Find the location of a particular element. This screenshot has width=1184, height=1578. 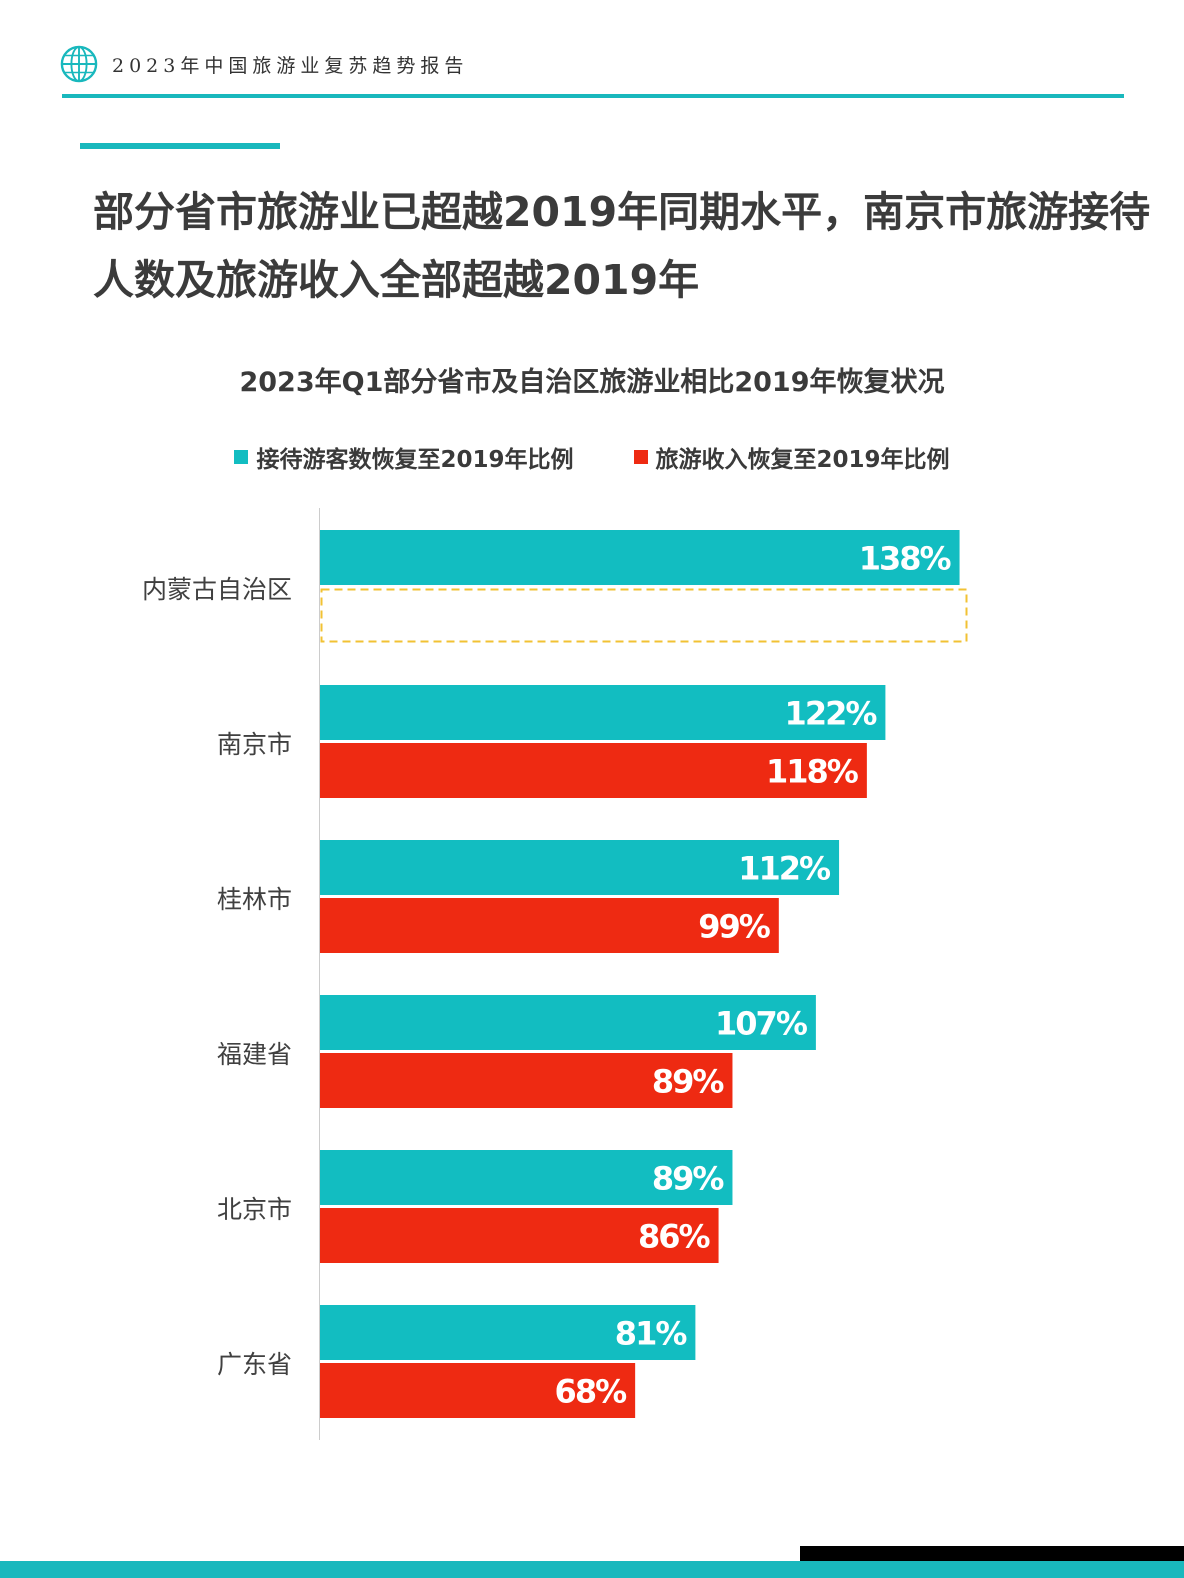

legend-swatch-revenue is located at coordinates (640, 457).